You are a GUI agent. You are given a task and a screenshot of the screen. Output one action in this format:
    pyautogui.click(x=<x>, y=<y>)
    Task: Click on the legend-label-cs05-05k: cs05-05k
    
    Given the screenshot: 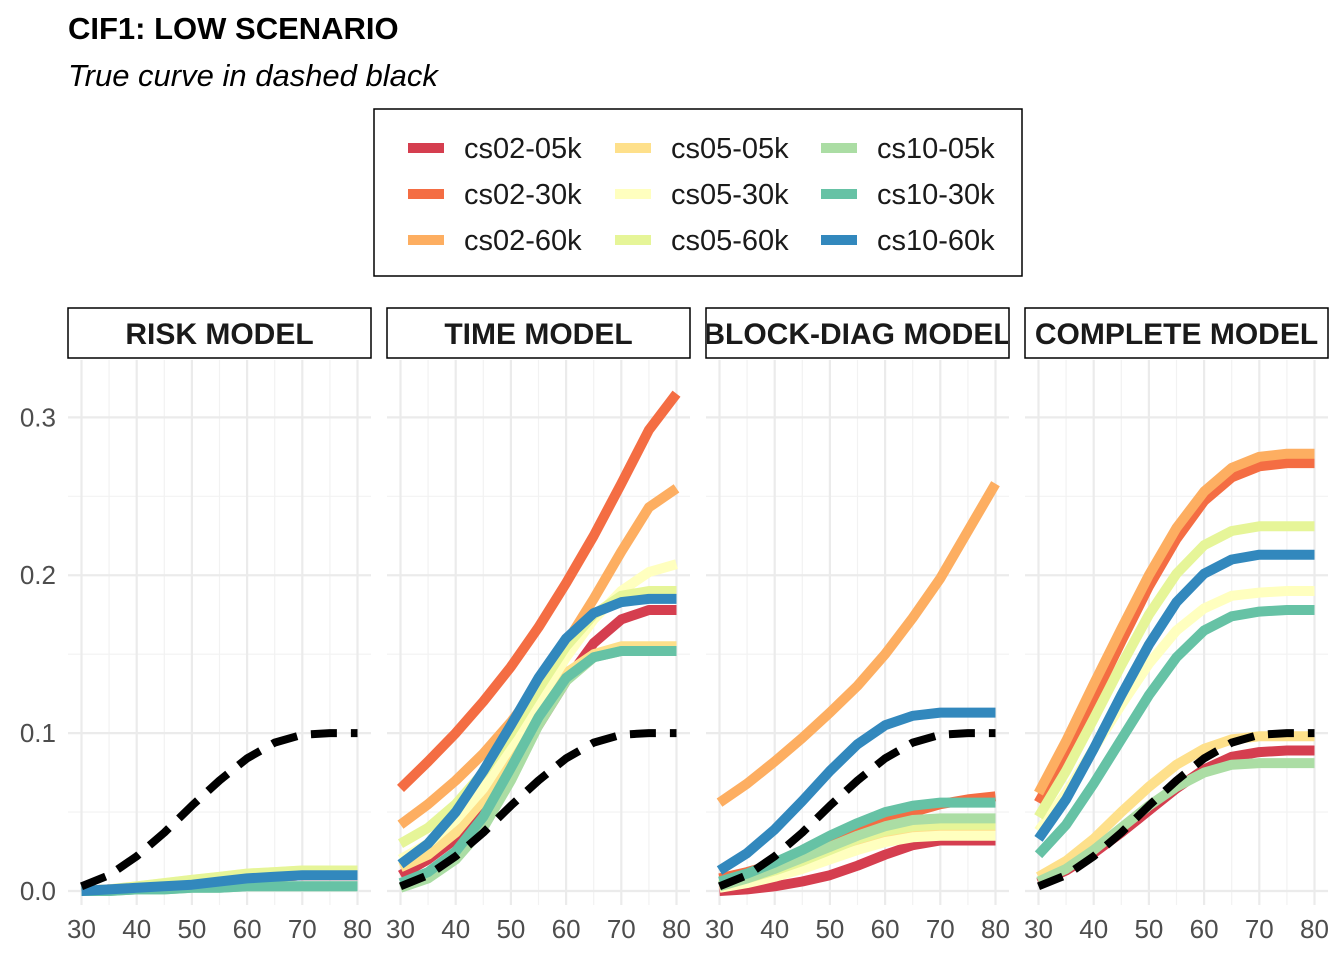 What is the action you would take?
    pyautogui.click(x=730, y=149)
    